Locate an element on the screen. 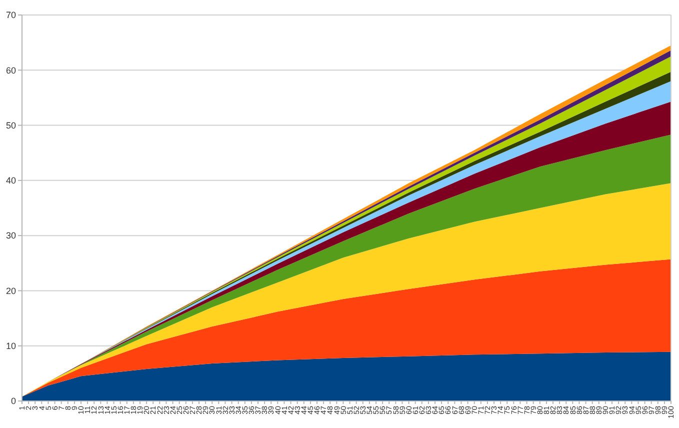 The width and height of the screenshot is (679, 428). y-tick-label: 20 is located at coordinates (11, 291).